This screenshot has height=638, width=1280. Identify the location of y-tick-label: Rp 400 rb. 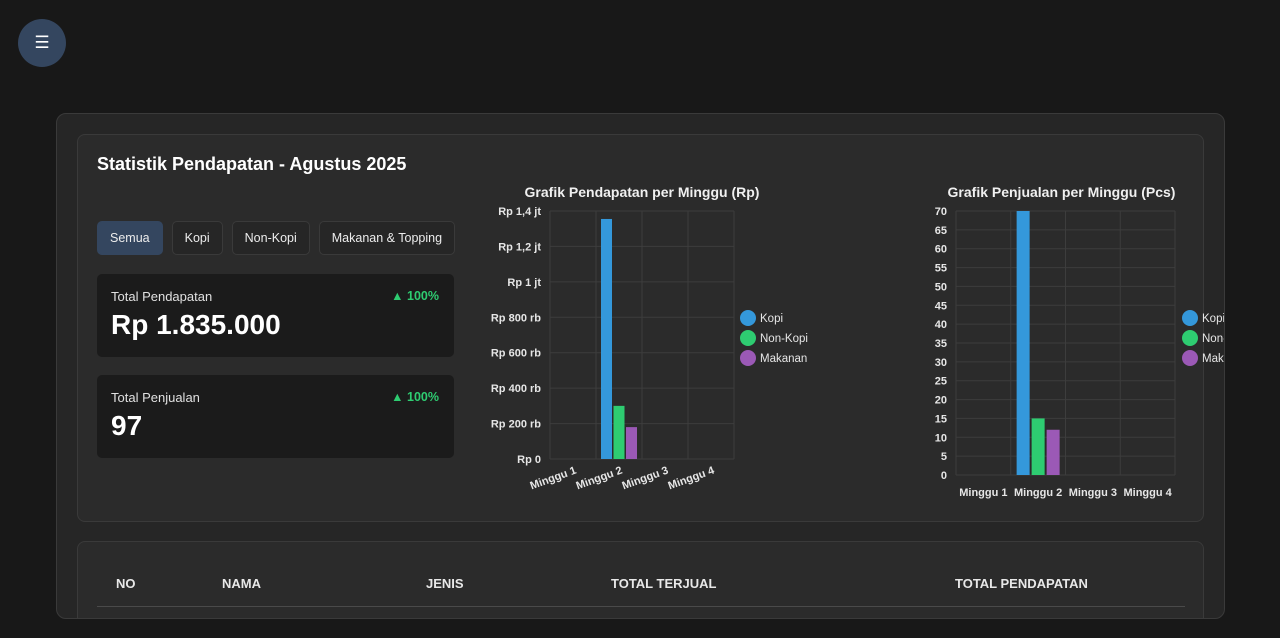
(516, 389).